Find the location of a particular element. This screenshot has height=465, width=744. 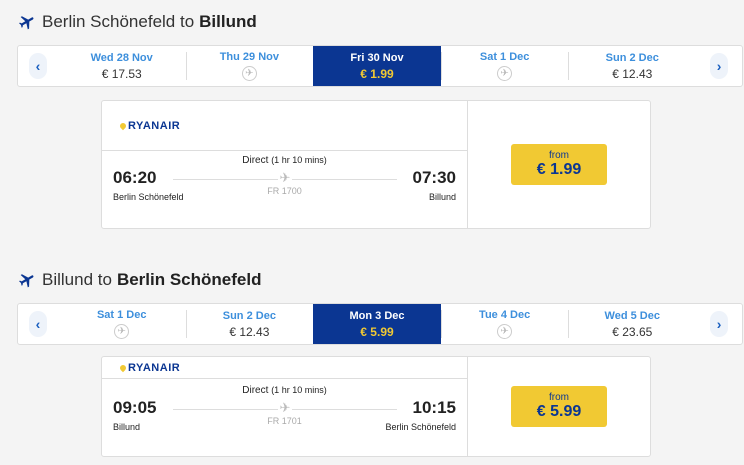

title-origin: Berlin Schönefeld to is located at coordinates (118, 21).